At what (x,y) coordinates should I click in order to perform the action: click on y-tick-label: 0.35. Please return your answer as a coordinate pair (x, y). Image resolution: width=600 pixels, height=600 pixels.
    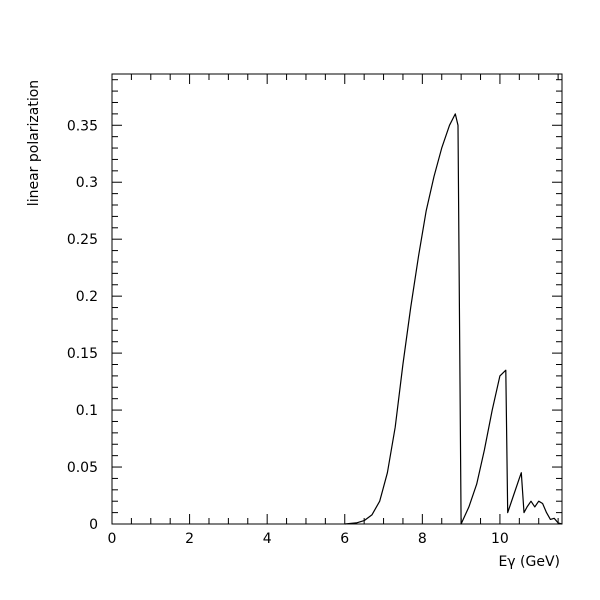
    Looking at the image, I should click on (82, 126).